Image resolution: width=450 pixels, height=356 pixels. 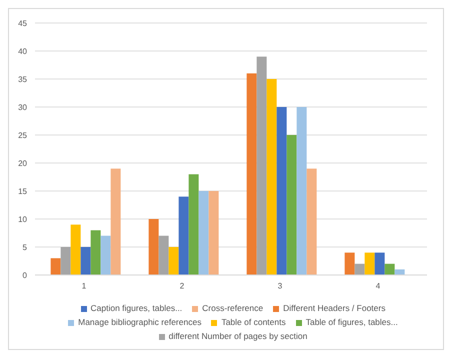 I want to click on y-tick-label: 20, so click(x=23, y=163).